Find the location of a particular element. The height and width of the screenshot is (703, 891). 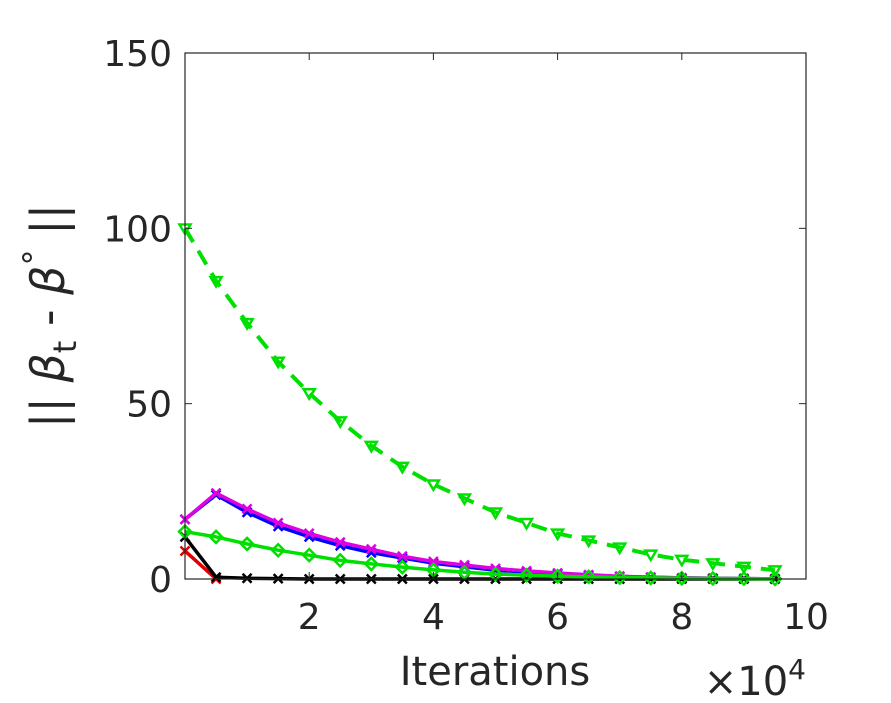

ylabel-beta-1: β is located at coordinates (48, 368).